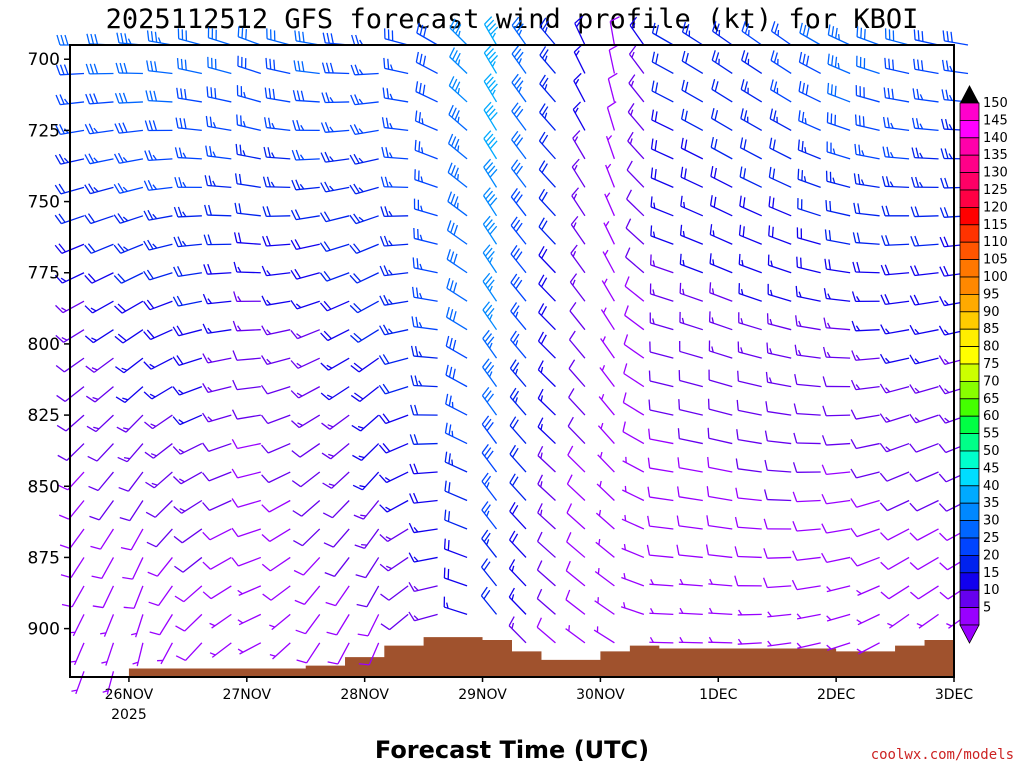  Describe the element at coordinates (969, 129) in the screenshot. I see `colorbar-swatch` at that location.